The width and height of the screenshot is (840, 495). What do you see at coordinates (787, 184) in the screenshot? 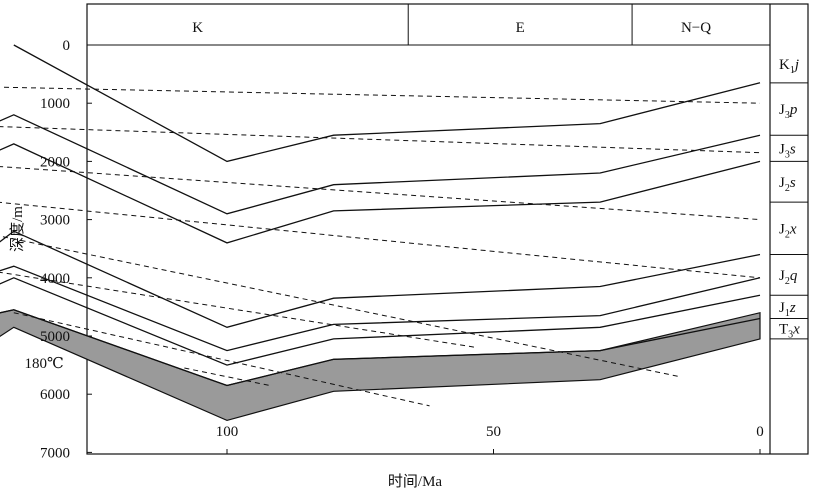
I see `formation-label-J2s: J2s` at bounding box center [787, 184].